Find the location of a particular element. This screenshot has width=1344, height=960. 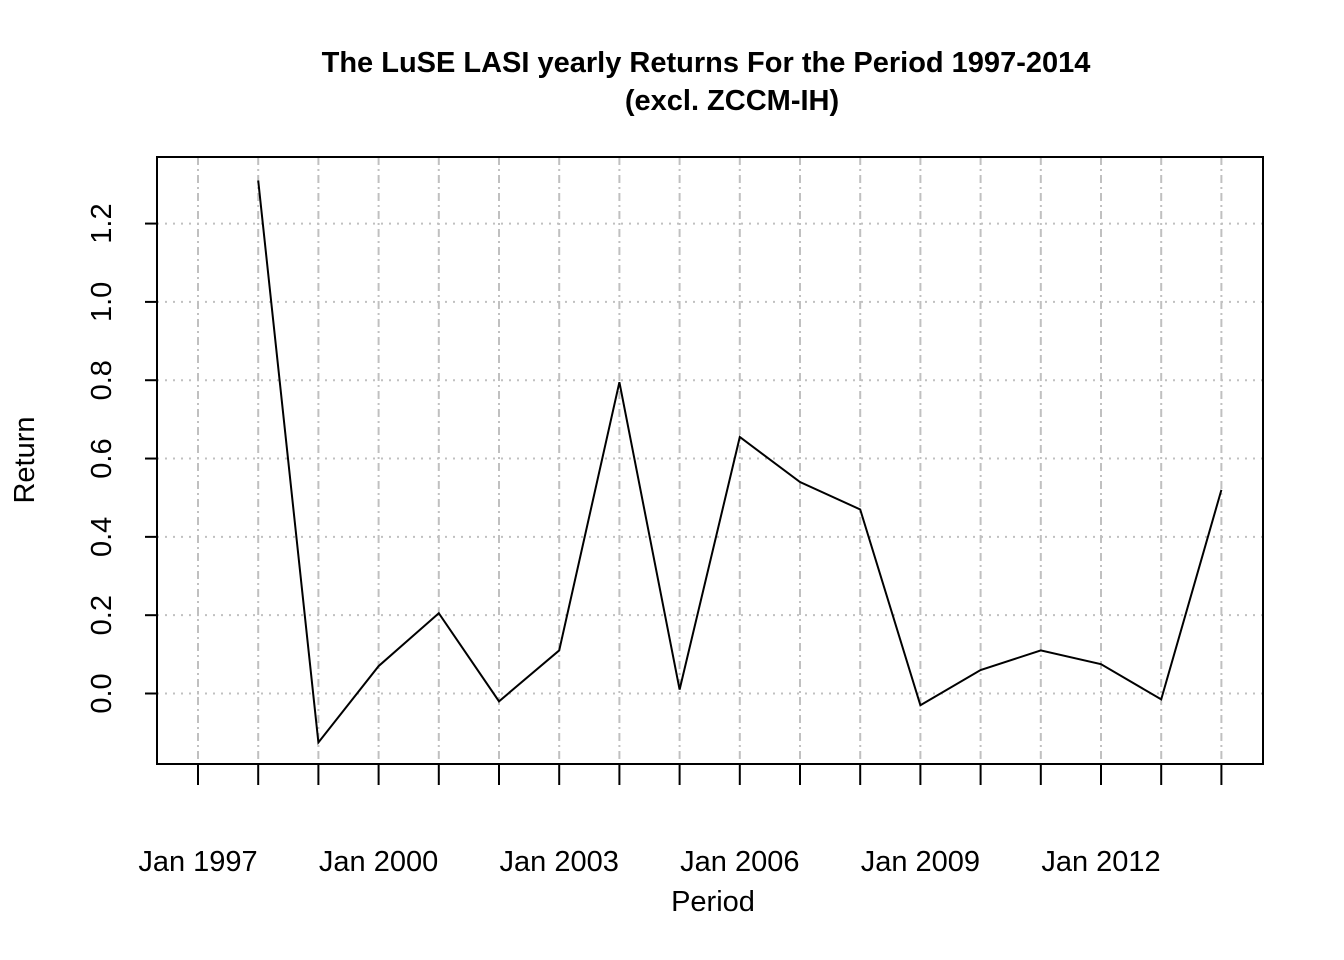

y-axis-label: Return is located at coordinates (25, 459).